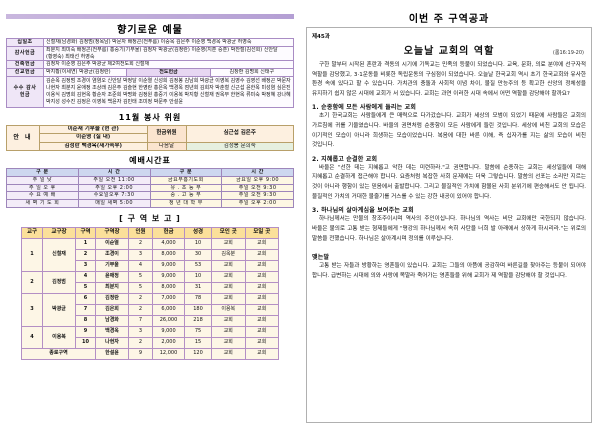 The image size is (600, 424). I want to click on schedule-cell: 주일 오후 2:00, so click(257, 203).